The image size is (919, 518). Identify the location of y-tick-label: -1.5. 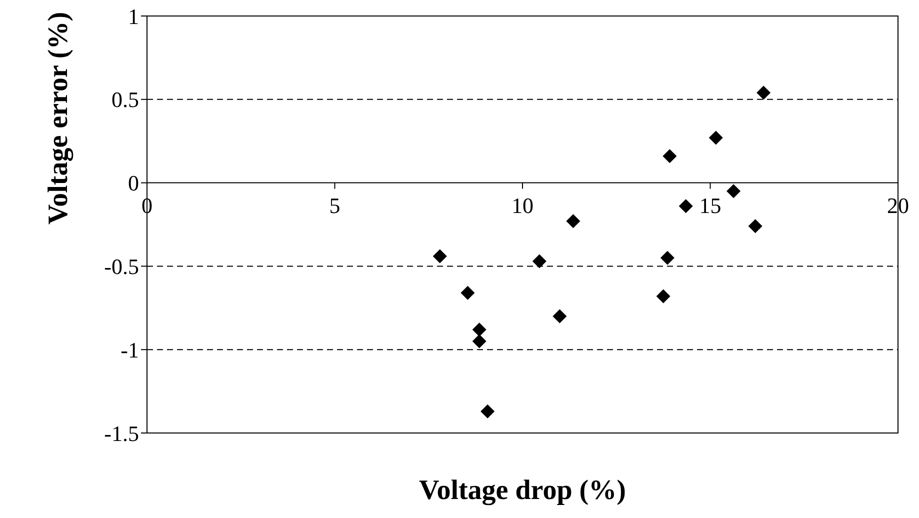
(121, 433).